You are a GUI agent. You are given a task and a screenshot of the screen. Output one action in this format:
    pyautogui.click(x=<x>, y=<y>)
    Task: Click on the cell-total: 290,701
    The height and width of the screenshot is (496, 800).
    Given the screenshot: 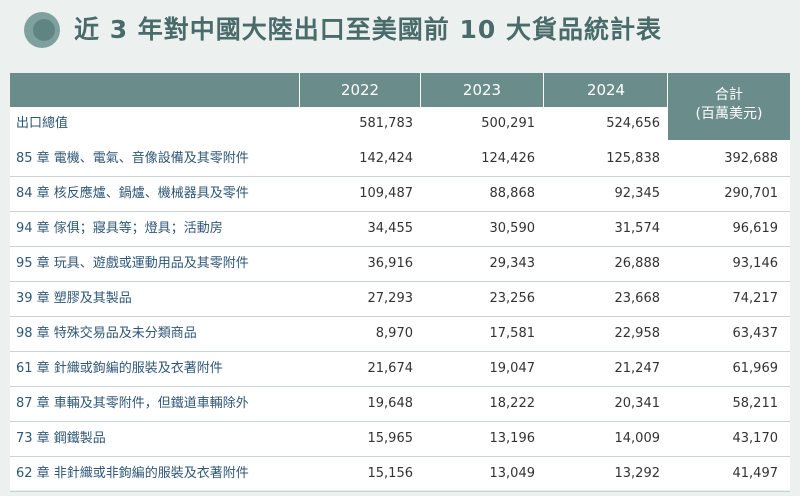 What is the action you would take?
    pyautogui.click(x=751, y=193)
    